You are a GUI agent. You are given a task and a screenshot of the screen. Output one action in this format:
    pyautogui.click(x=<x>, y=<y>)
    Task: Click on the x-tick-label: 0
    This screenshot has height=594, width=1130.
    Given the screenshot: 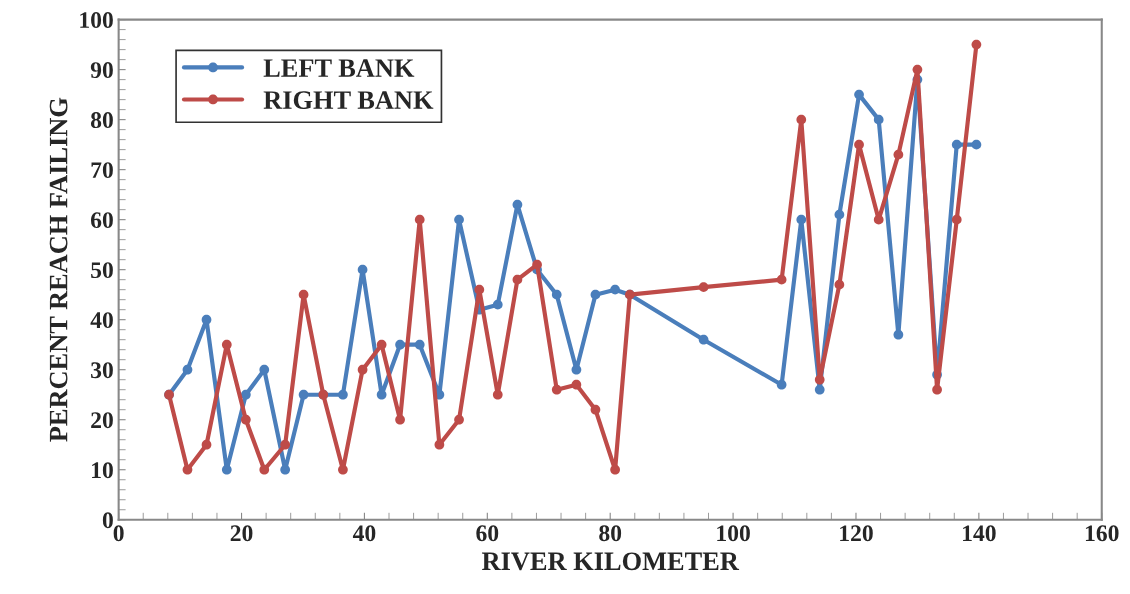 What is the action you would take?
    pyautogui.click(x=118, y=533)
    